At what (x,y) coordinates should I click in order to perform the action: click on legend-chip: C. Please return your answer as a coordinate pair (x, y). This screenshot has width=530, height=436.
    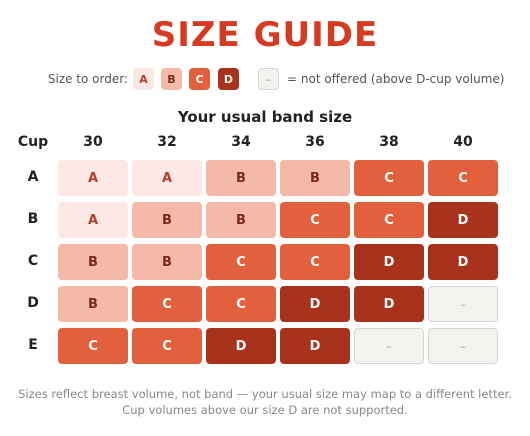
    Looking at the image, I should click on (199, 79).